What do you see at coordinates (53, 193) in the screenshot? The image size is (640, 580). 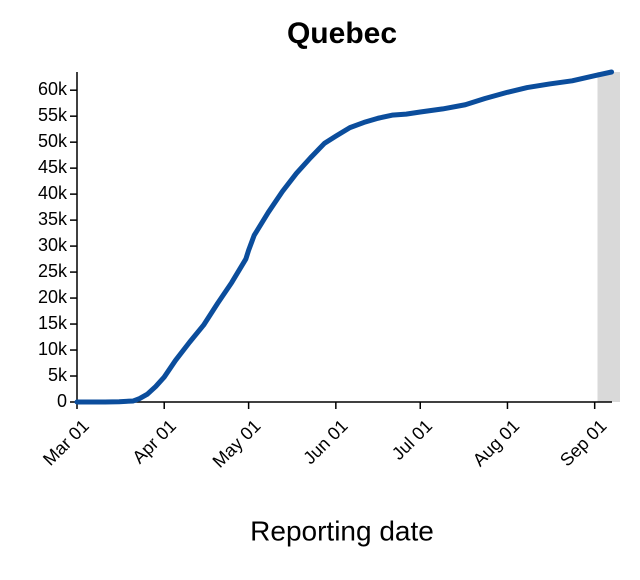 I see `y-tick-label: 40k` at bounding box center [53, 193].